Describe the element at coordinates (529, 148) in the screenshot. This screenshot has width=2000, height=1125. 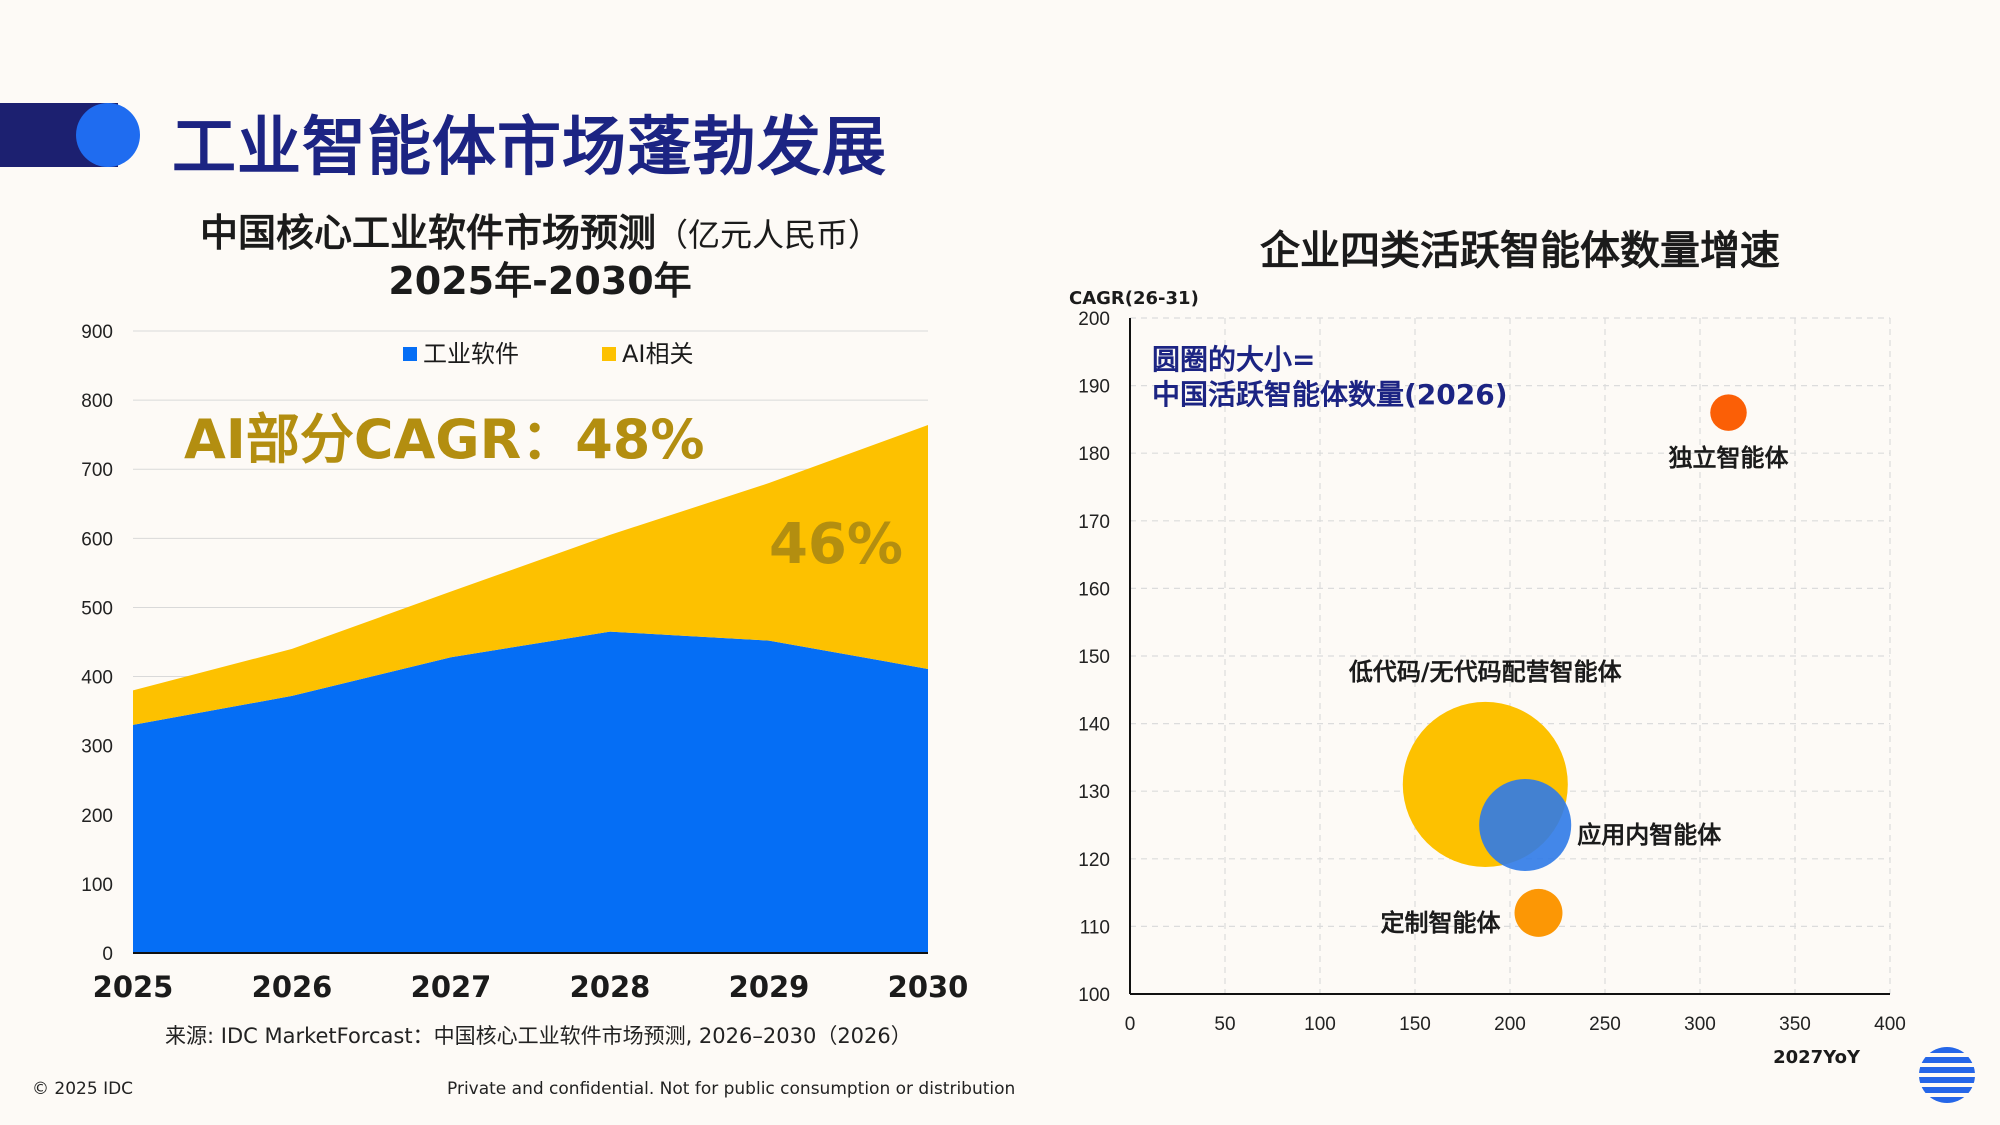
I see `slide-title: 工业智能体市场蓬勃发展` at that location.